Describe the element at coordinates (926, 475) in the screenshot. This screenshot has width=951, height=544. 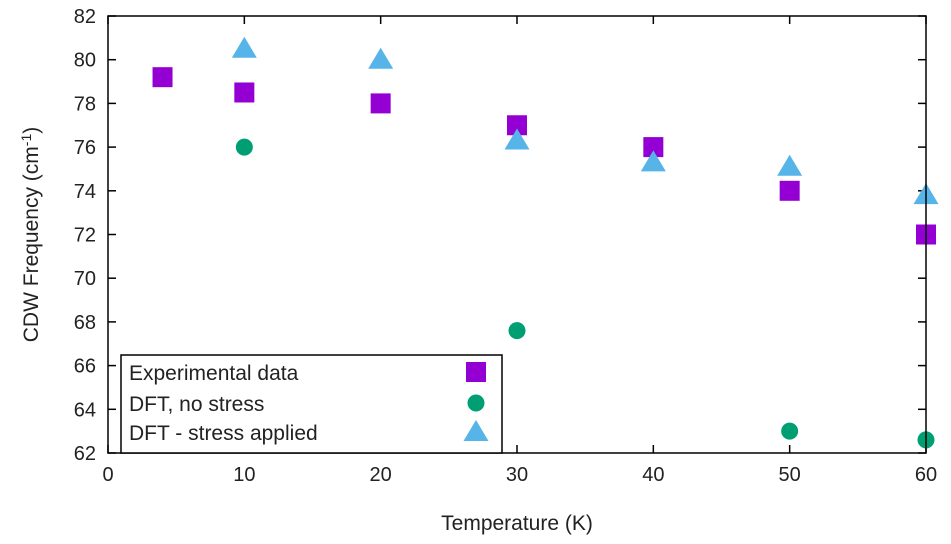
I see `x-tick-label: 60` at that location.